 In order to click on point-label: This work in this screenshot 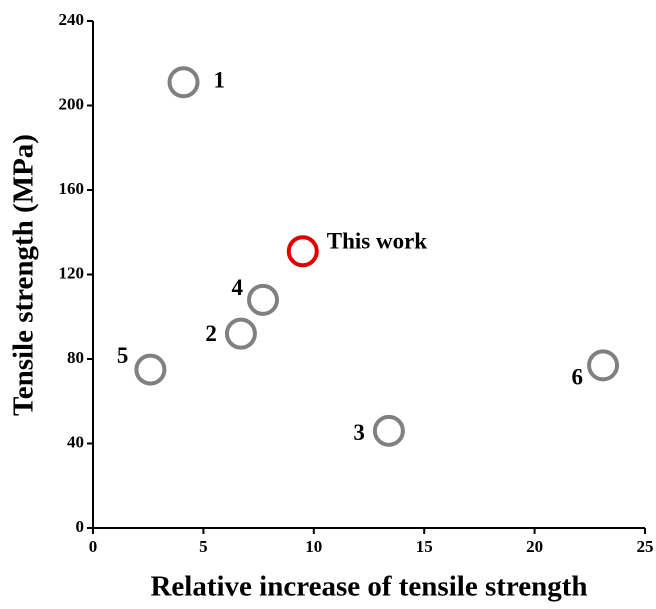, I will do `click(377, 241)`.